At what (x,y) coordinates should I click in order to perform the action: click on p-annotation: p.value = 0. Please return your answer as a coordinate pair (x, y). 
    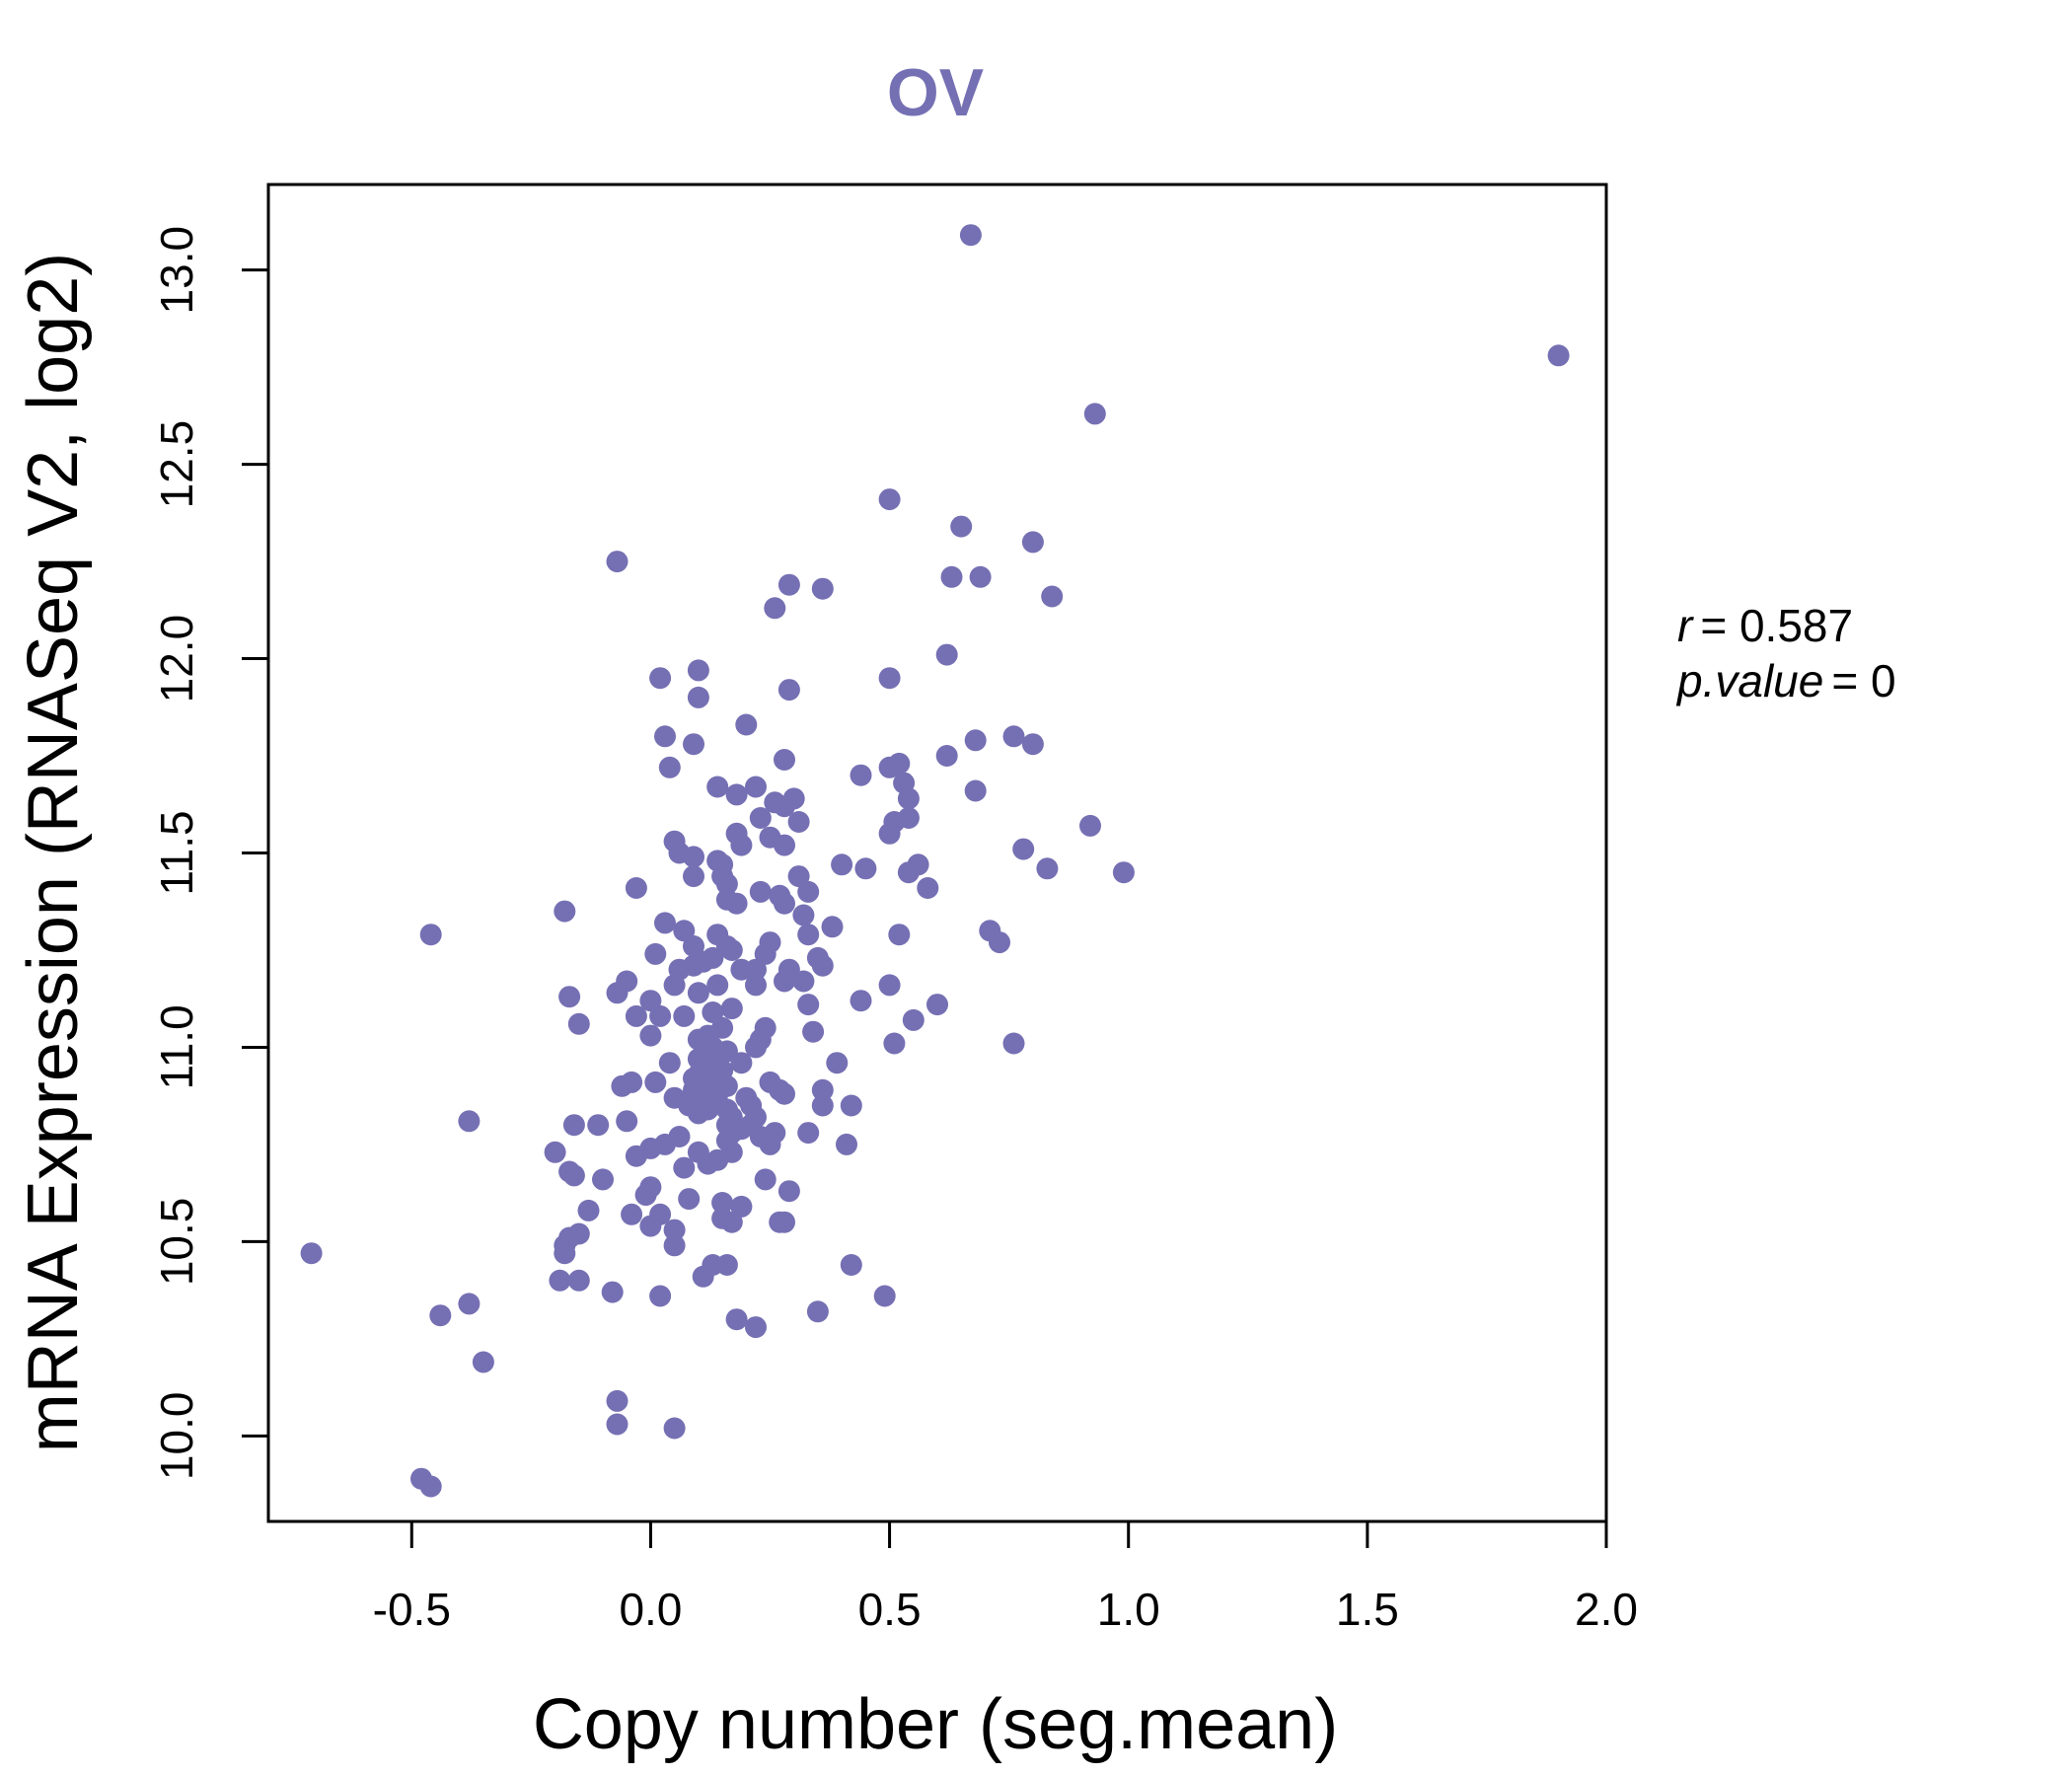
    Looking at the image, I should click on (1786, 681).